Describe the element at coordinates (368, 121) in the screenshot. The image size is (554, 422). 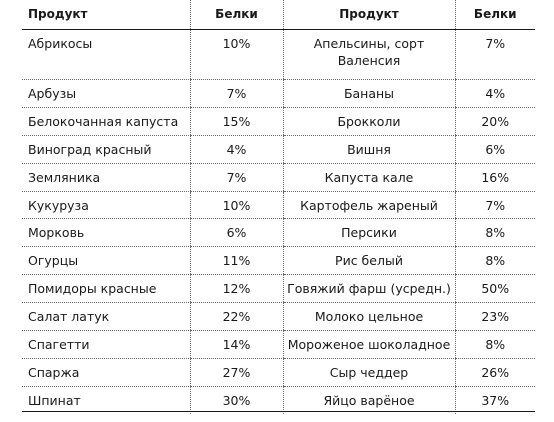
I see `product-cell: Брокколи` at that location.